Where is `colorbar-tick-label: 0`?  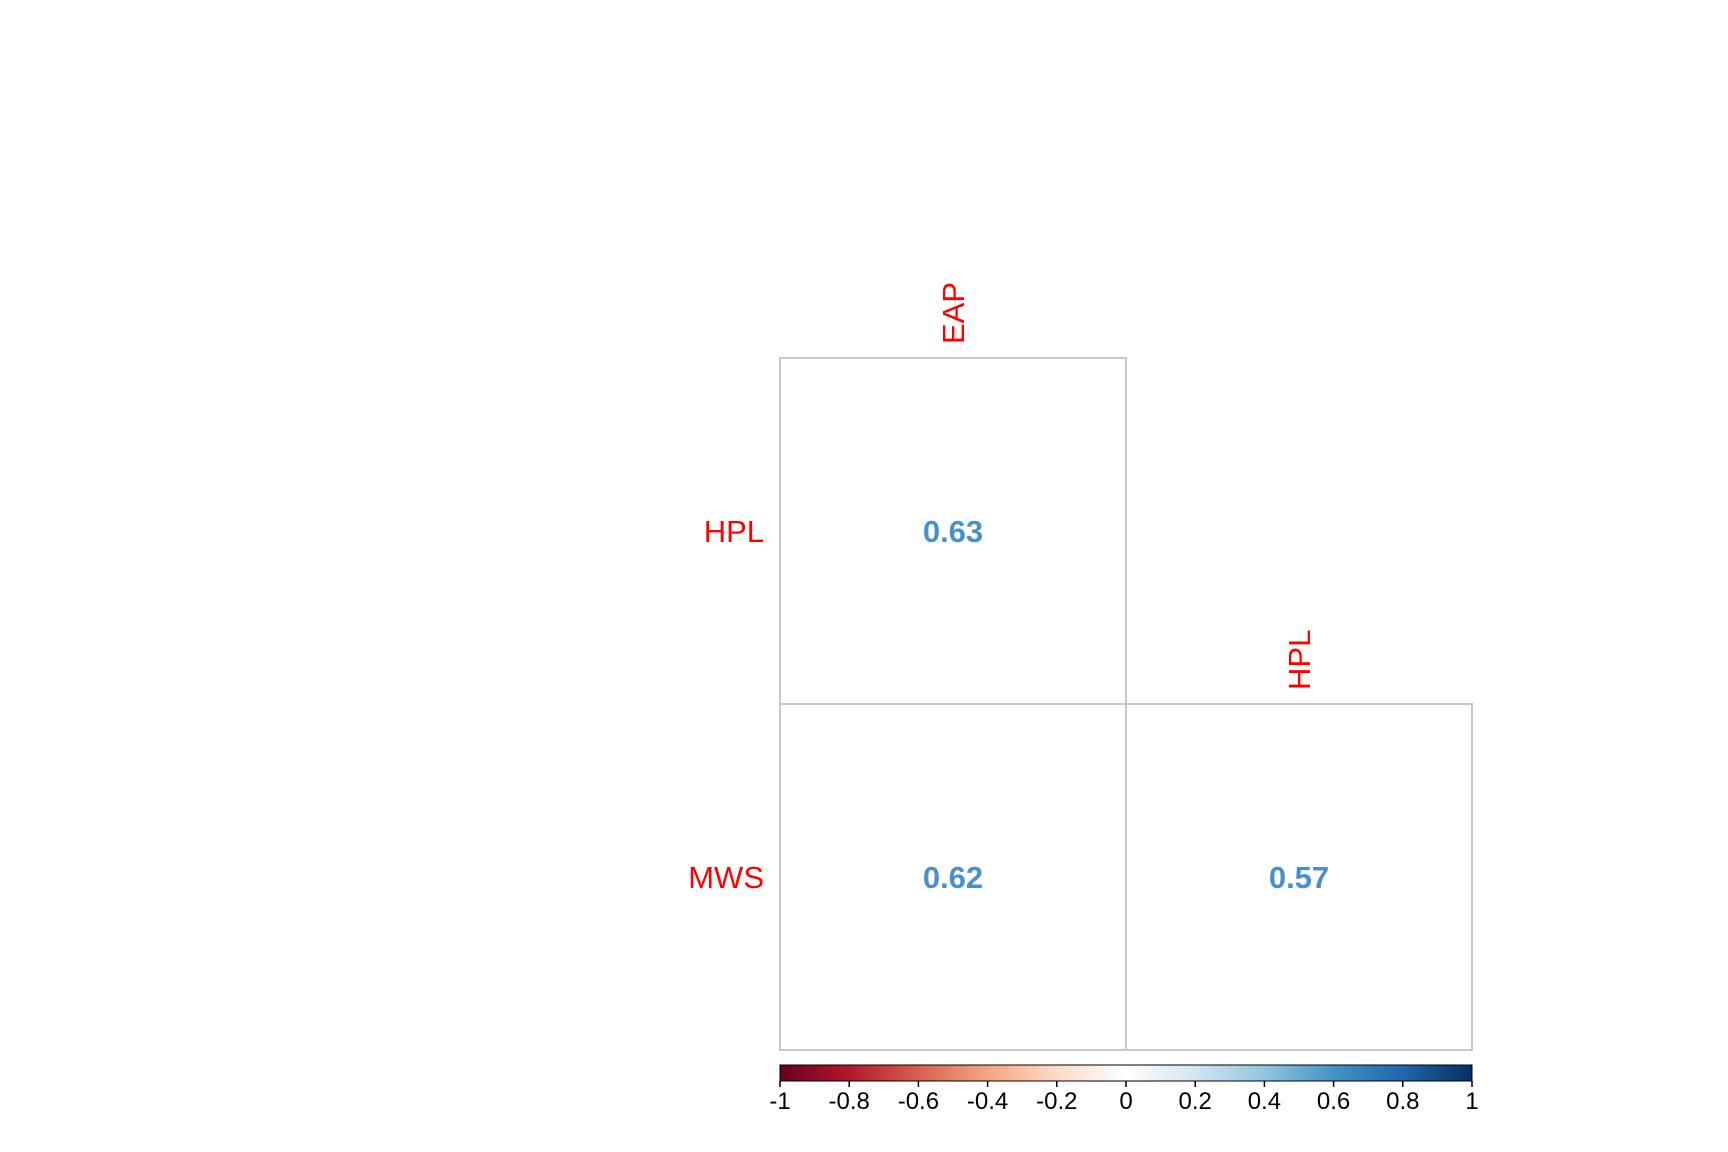 colorbar-tick-label: 0 is located at coordinates (1125, 1101).